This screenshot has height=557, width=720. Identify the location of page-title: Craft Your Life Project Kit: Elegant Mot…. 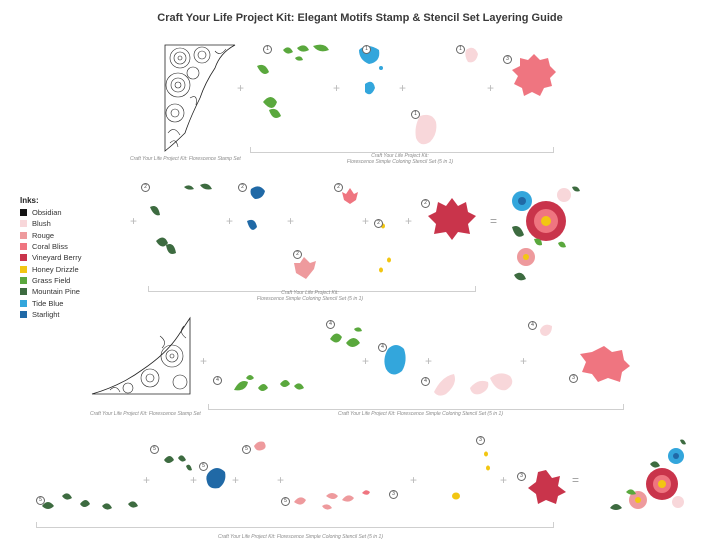
(360, 18).